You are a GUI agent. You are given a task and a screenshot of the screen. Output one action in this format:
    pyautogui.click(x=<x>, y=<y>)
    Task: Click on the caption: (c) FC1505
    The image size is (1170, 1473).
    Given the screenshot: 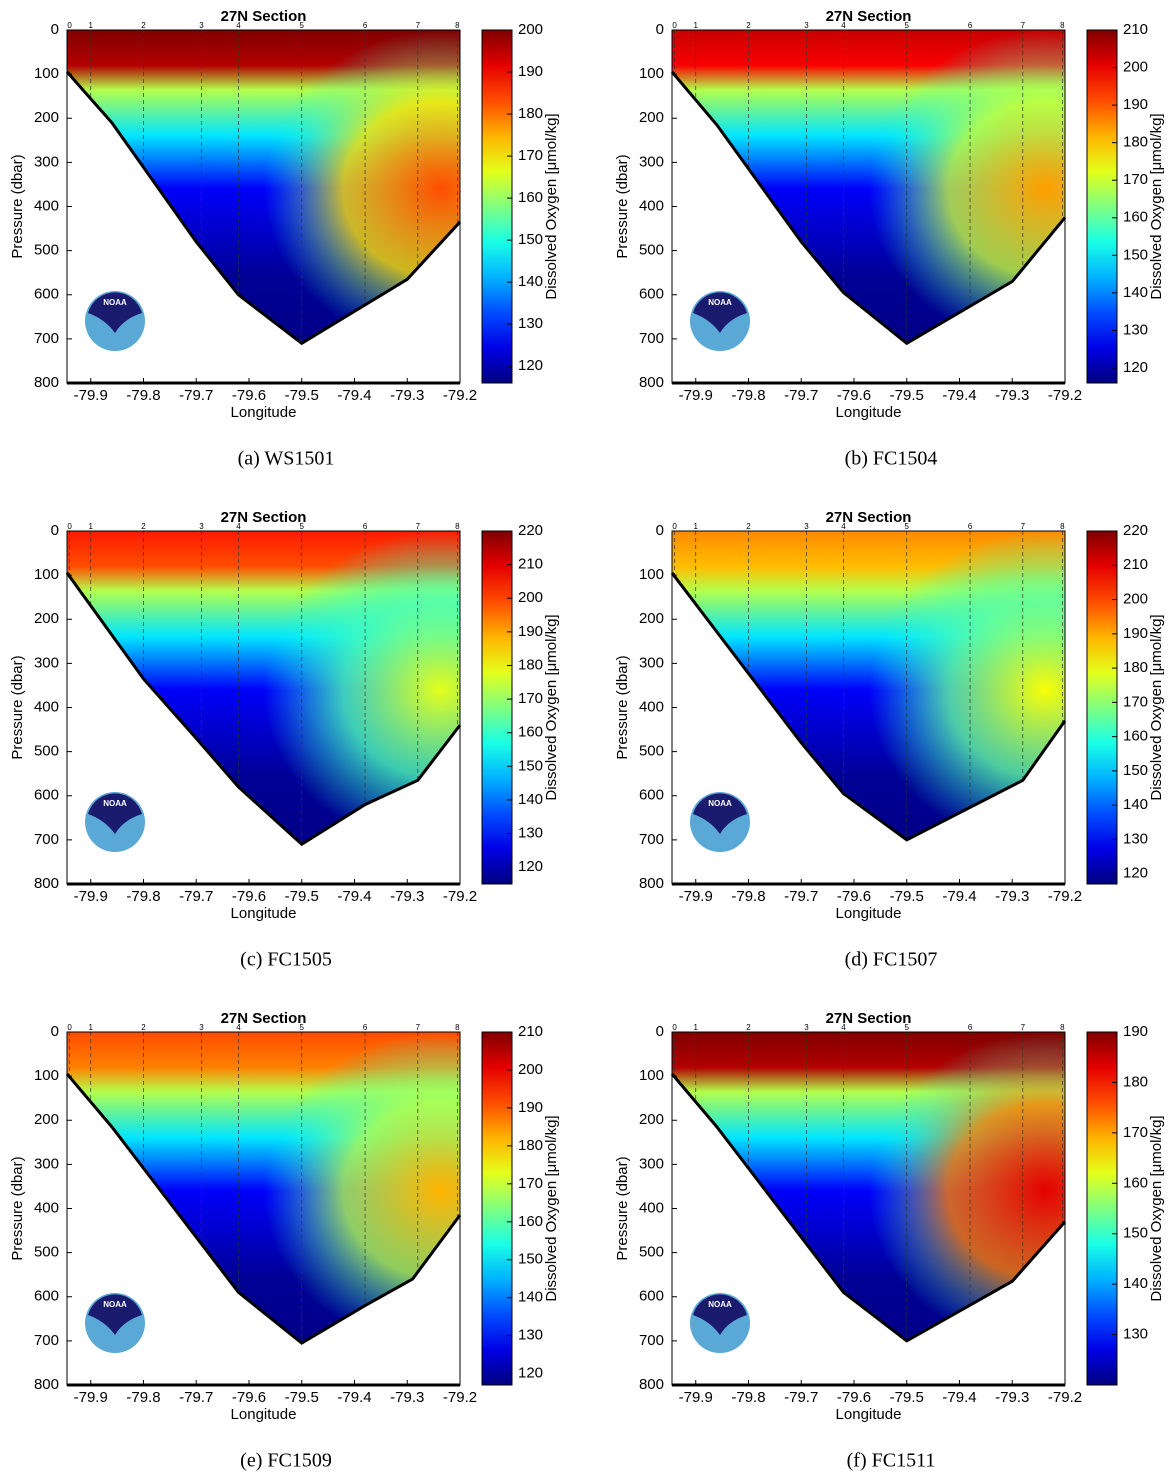 What is the action you would take?
    pyautogui.click(x=286, y=960)
    